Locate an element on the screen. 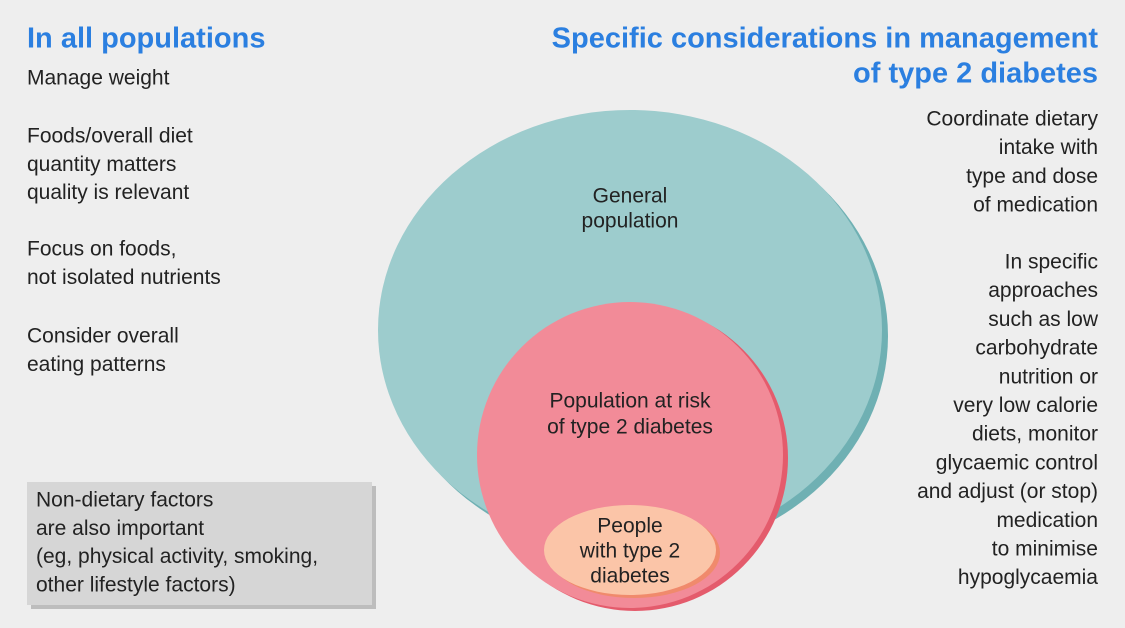  outer-label: General is located at coordinates (630, 196).